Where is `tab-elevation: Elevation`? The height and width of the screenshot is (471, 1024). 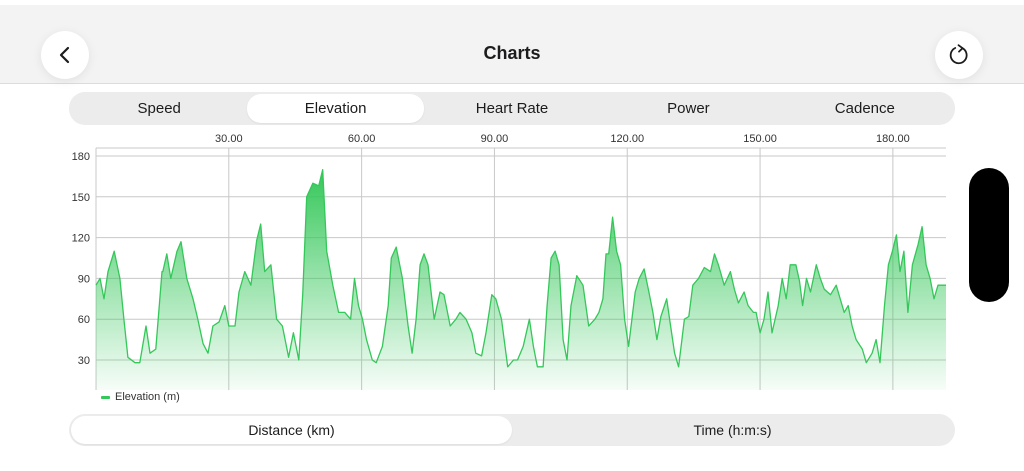
tab-elevation: Elevation is located at coordinates (335, 108).